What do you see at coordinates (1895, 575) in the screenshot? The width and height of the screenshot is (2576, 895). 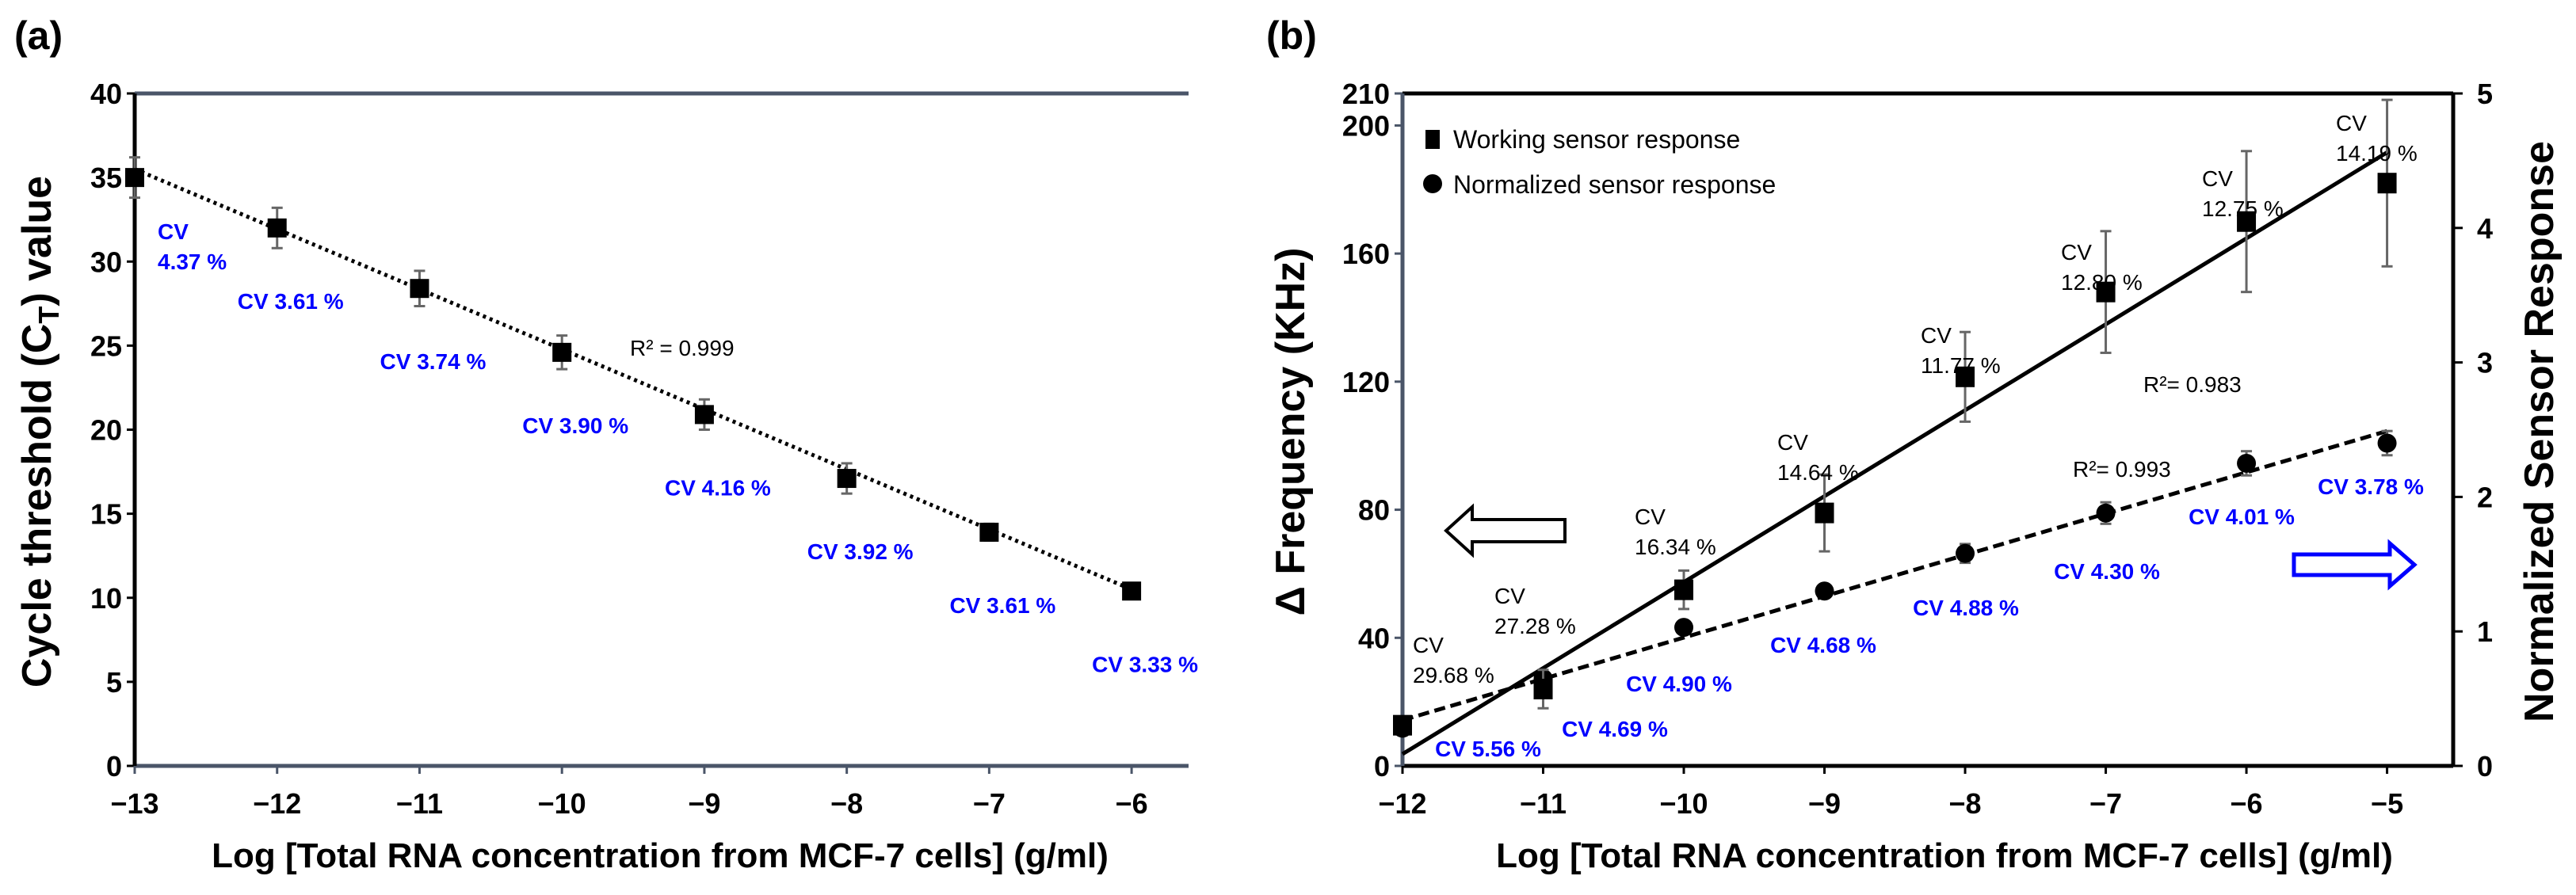 I see `trendline-normalized` at bounding box center [1895, 575].